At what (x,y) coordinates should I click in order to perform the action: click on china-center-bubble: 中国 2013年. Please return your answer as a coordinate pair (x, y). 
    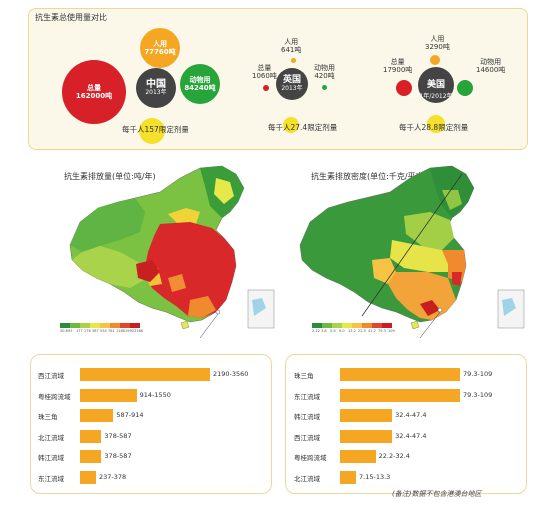
    Looking at the image, I should click on (156, 88).